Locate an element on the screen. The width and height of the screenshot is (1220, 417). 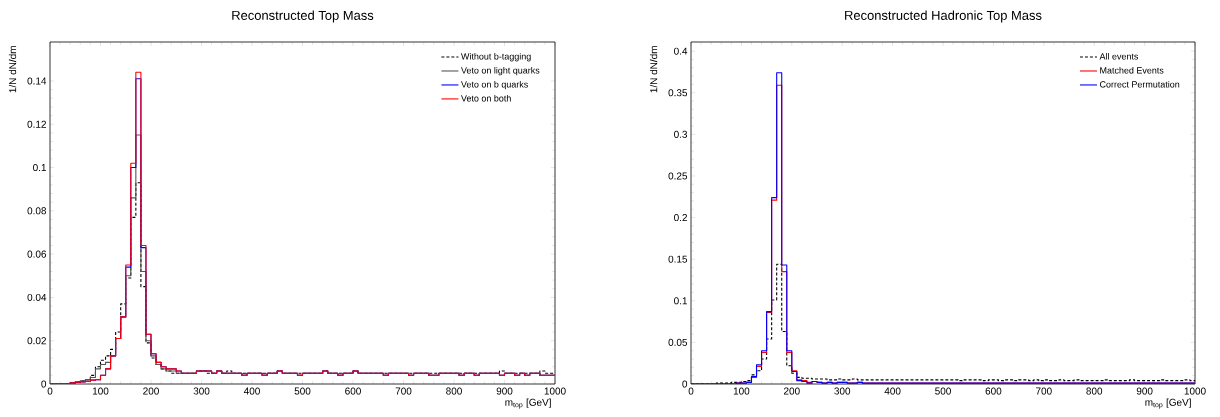
y-tick-label: 0.14 is located at coordinates (37, 81).